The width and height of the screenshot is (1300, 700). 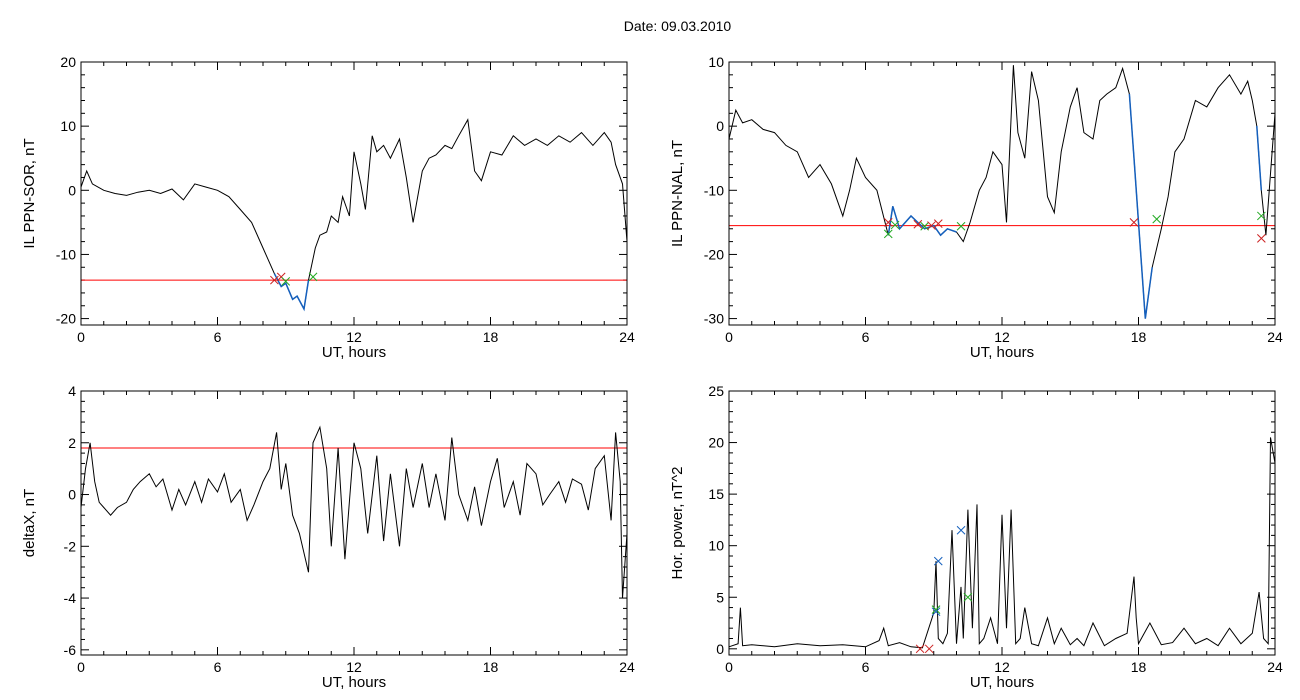 What do you see at coordinates (70, 546) in the screenshot?
I see `y-tick-label: -2` at bounding box center [70, 546].